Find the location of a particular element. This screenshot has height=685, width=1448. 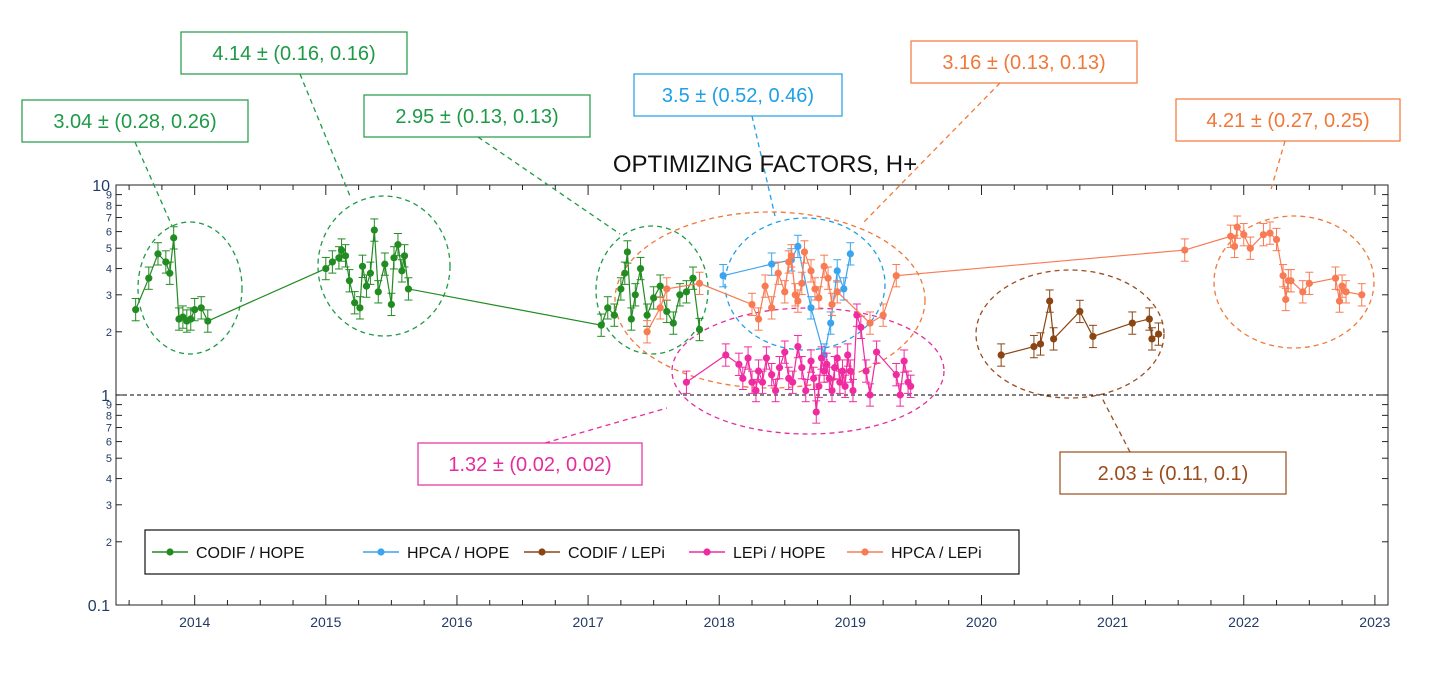

y-minor-tick-label: 4 is located at coordinates (109, 480).